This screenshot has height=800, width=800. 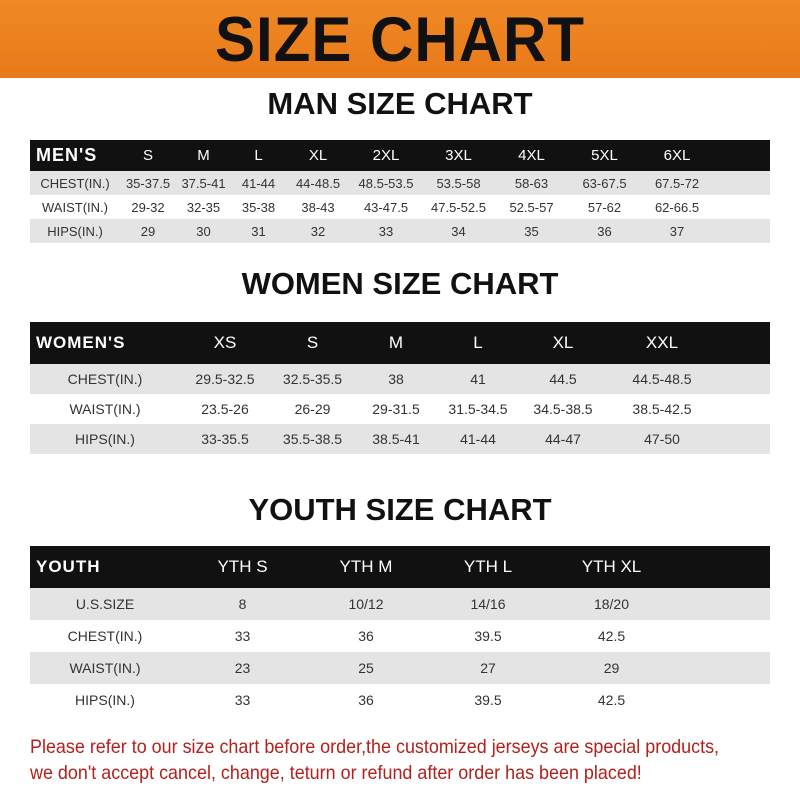 What do you see at coordinates (611, 604) in the screenshot?
I see `measurement-cell: 18/20` at bounding box center [611, 604].